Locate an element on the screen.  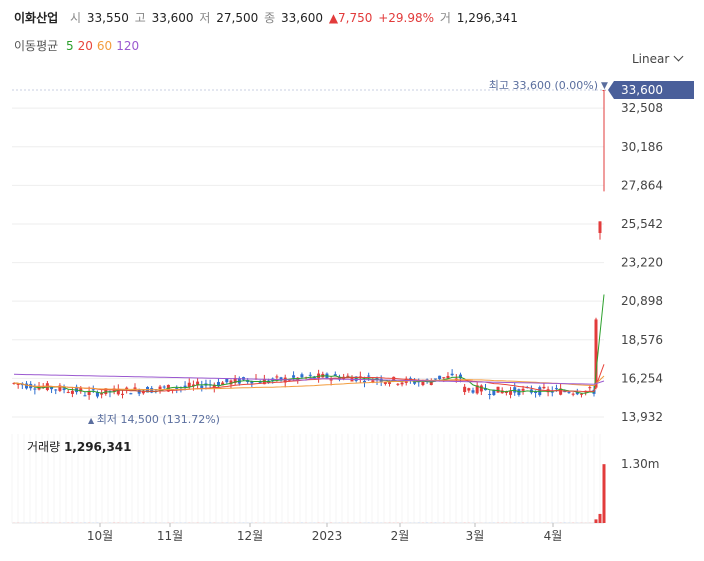
y-tick-label: 23,220 is located at coordinates (642, 263).